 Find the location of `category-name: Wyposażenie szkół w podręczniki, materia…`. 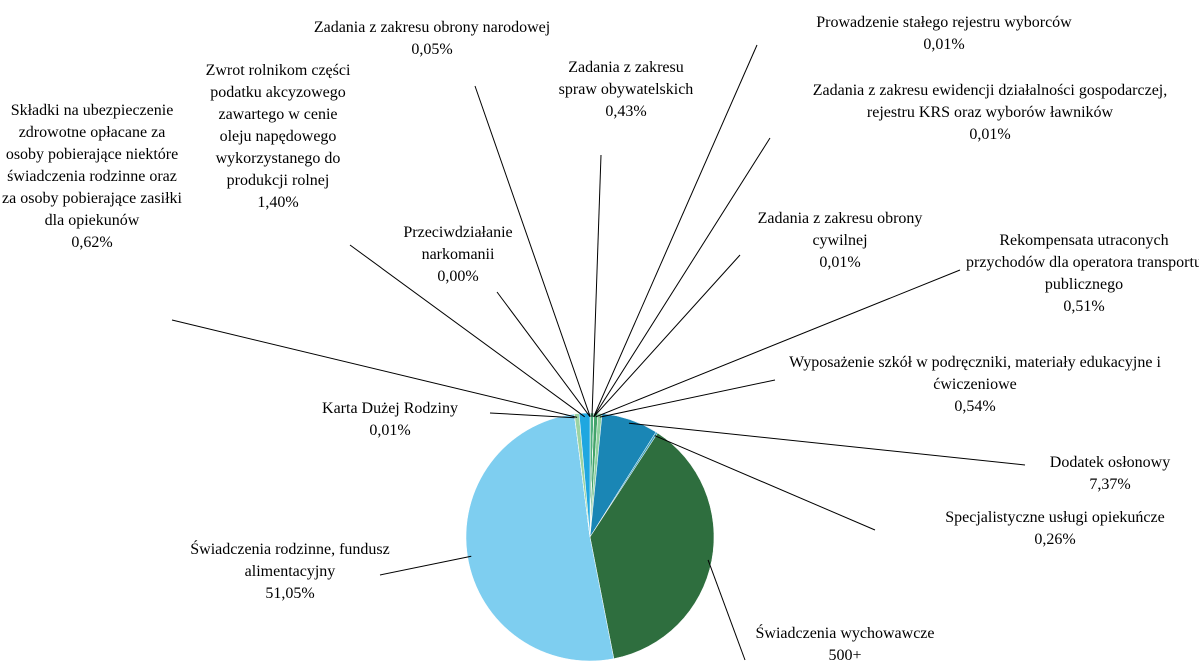

category-name: Wyposażenie szkół w podręczniki, materia… is located at coordinates (975, 373).